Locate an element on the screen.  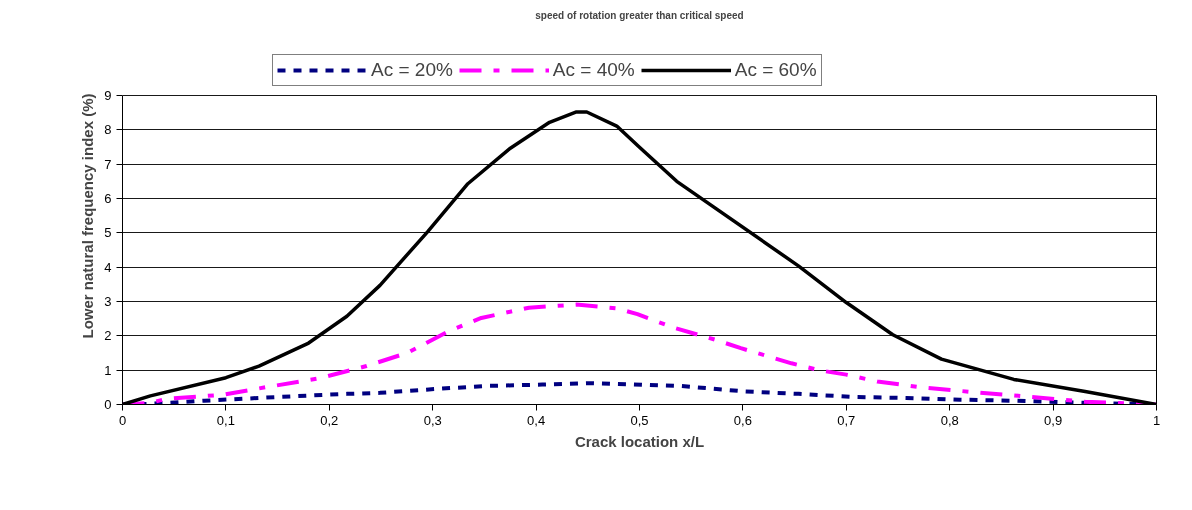
x-tick-label: 0,7 is located at coordinates (846, 420).